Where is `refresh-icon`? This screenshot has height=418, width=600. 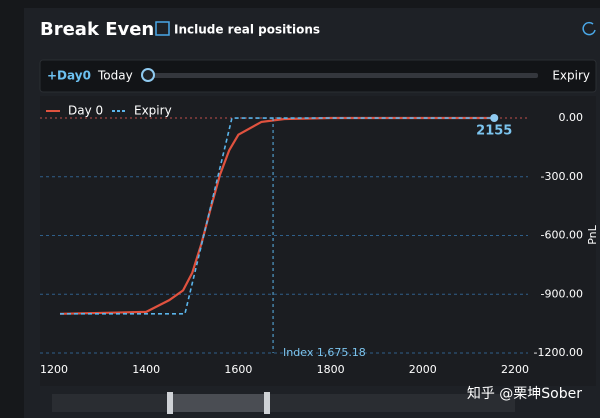 refresh-icon is located at coordinates (589, 28).